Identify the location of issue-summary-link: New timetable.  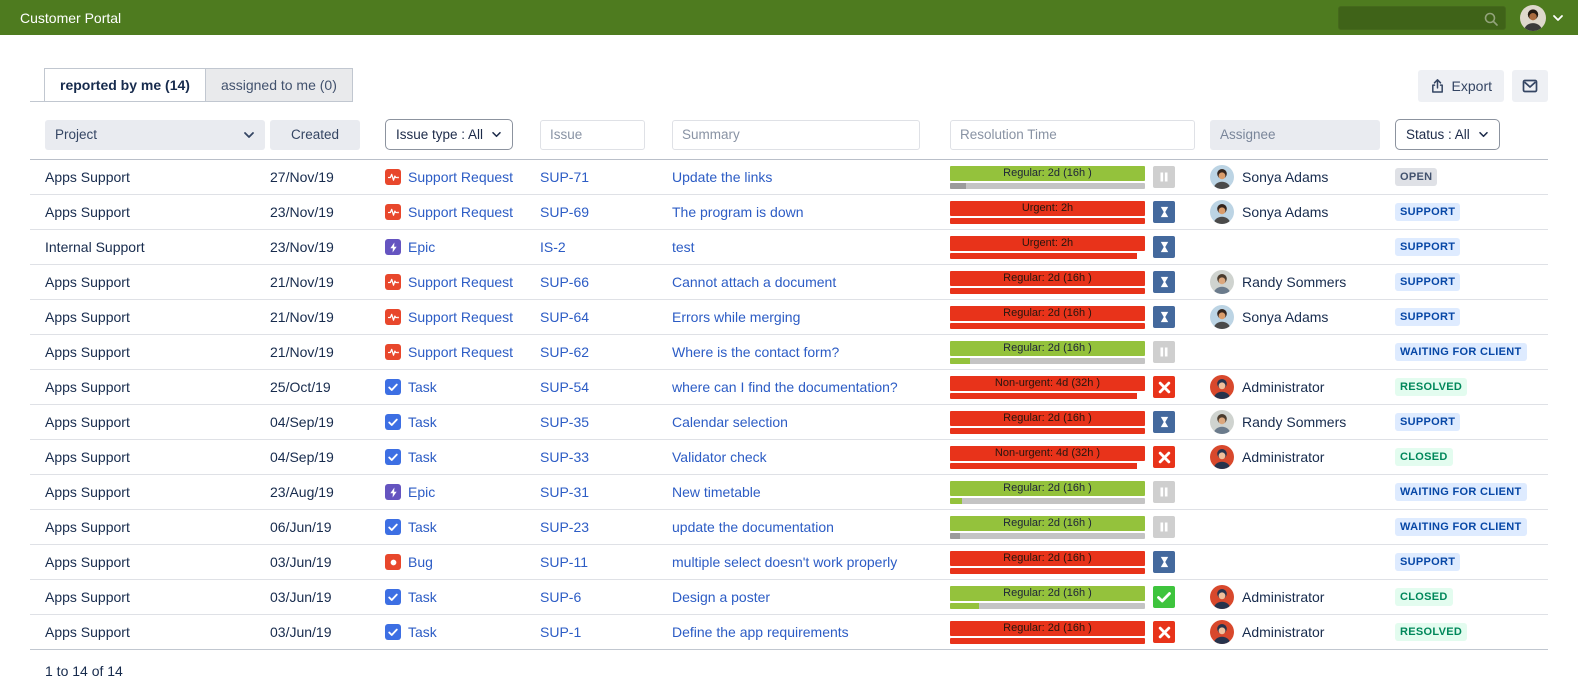
(716, 492).